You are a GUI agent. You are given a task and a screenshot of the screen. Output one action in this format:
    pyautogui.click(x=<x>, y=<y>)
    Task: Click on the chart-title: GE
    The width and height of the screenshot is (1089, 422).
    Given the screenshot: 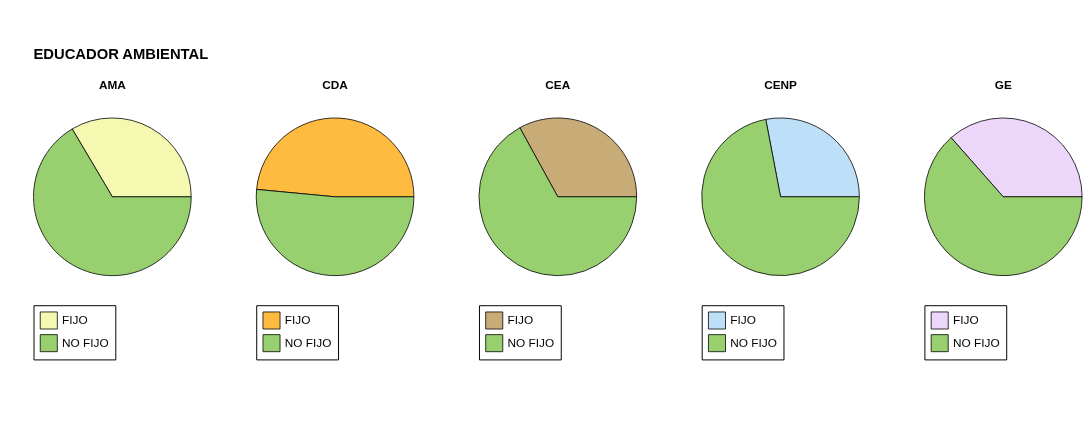 What is the action you would take?
    pyautogui.click(x=1003, y=84)
    